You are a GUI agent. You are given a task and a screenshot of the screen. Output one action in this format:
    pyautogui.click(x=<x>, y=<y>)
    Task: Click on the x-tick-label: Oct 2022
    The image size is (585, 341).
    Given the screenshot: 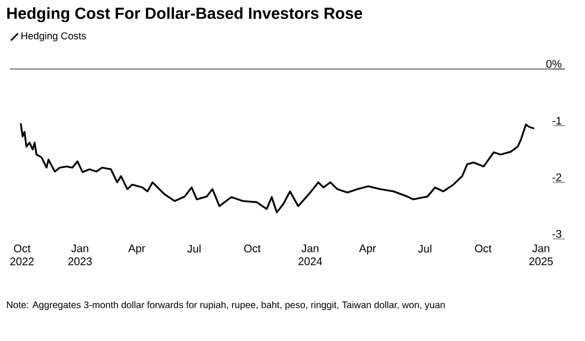 What is the action you would take?
    pyautogui.click(x=22, y=255)
    